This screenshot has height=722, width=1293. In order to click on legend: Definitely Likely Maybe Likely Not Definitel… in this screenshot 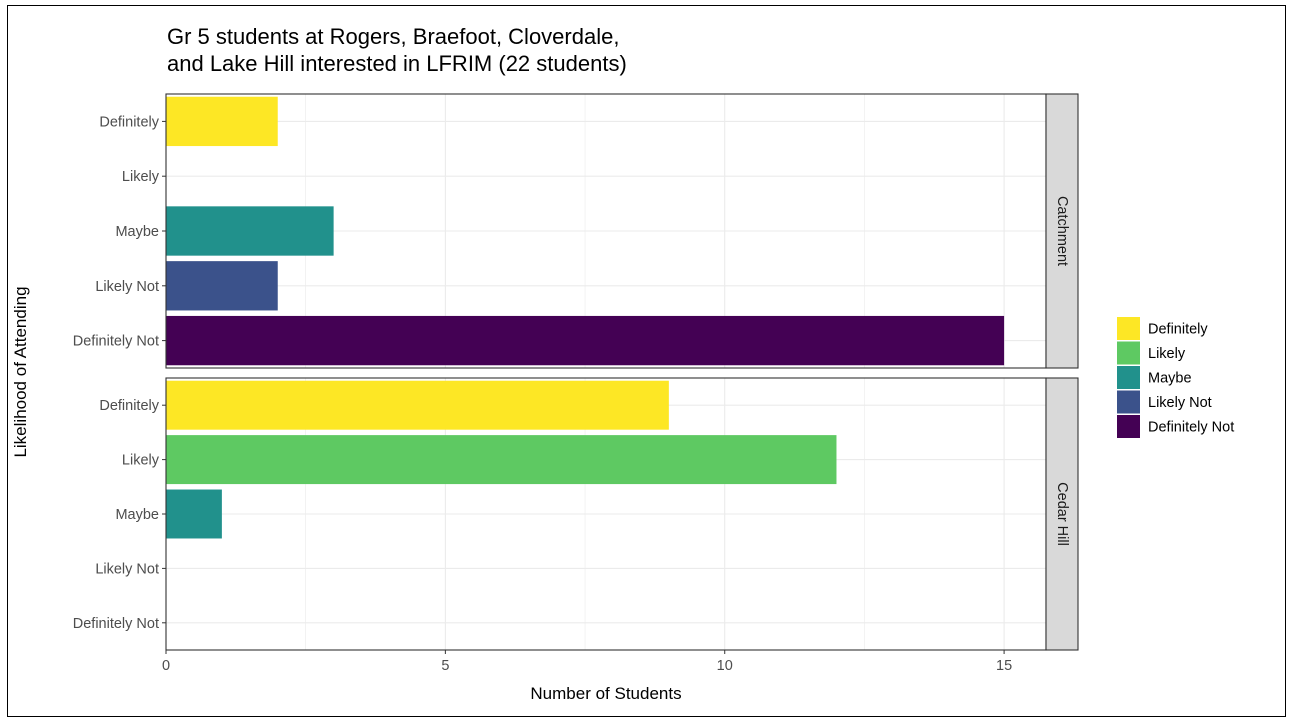, I will do `click(1175, 377)`.